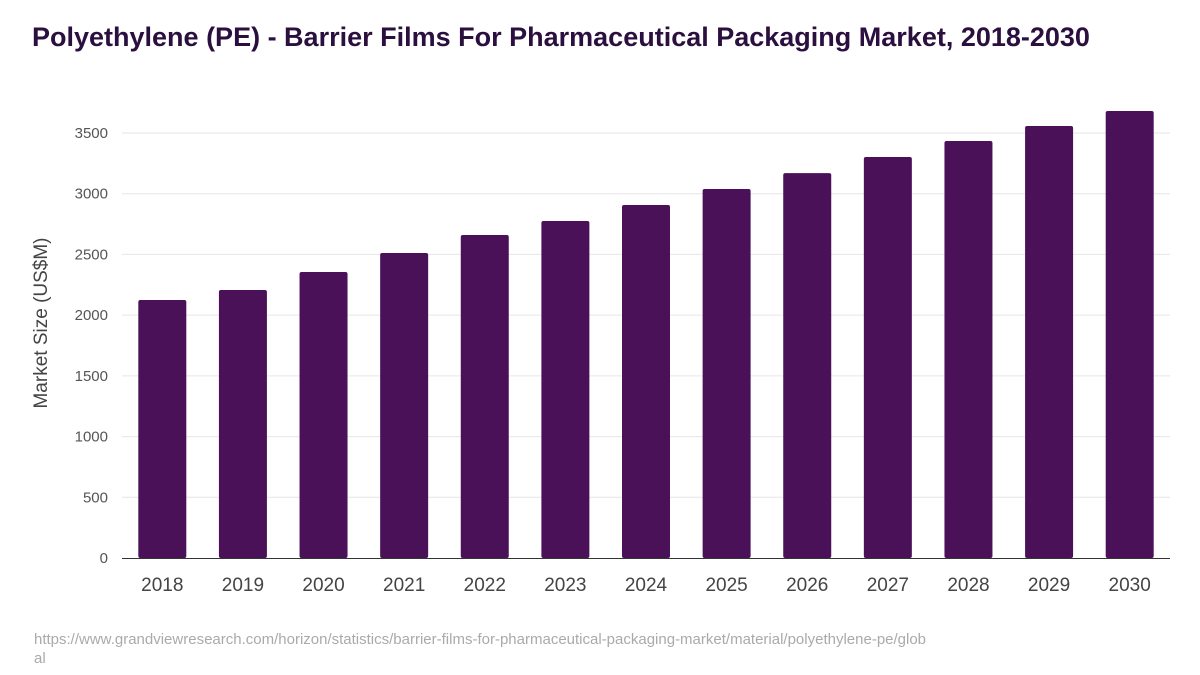 The height and width of the screenshot is (675, 1200). Describe the element at coordinates (968, 349) in the screenshot. I see `bar-2028` at that location.